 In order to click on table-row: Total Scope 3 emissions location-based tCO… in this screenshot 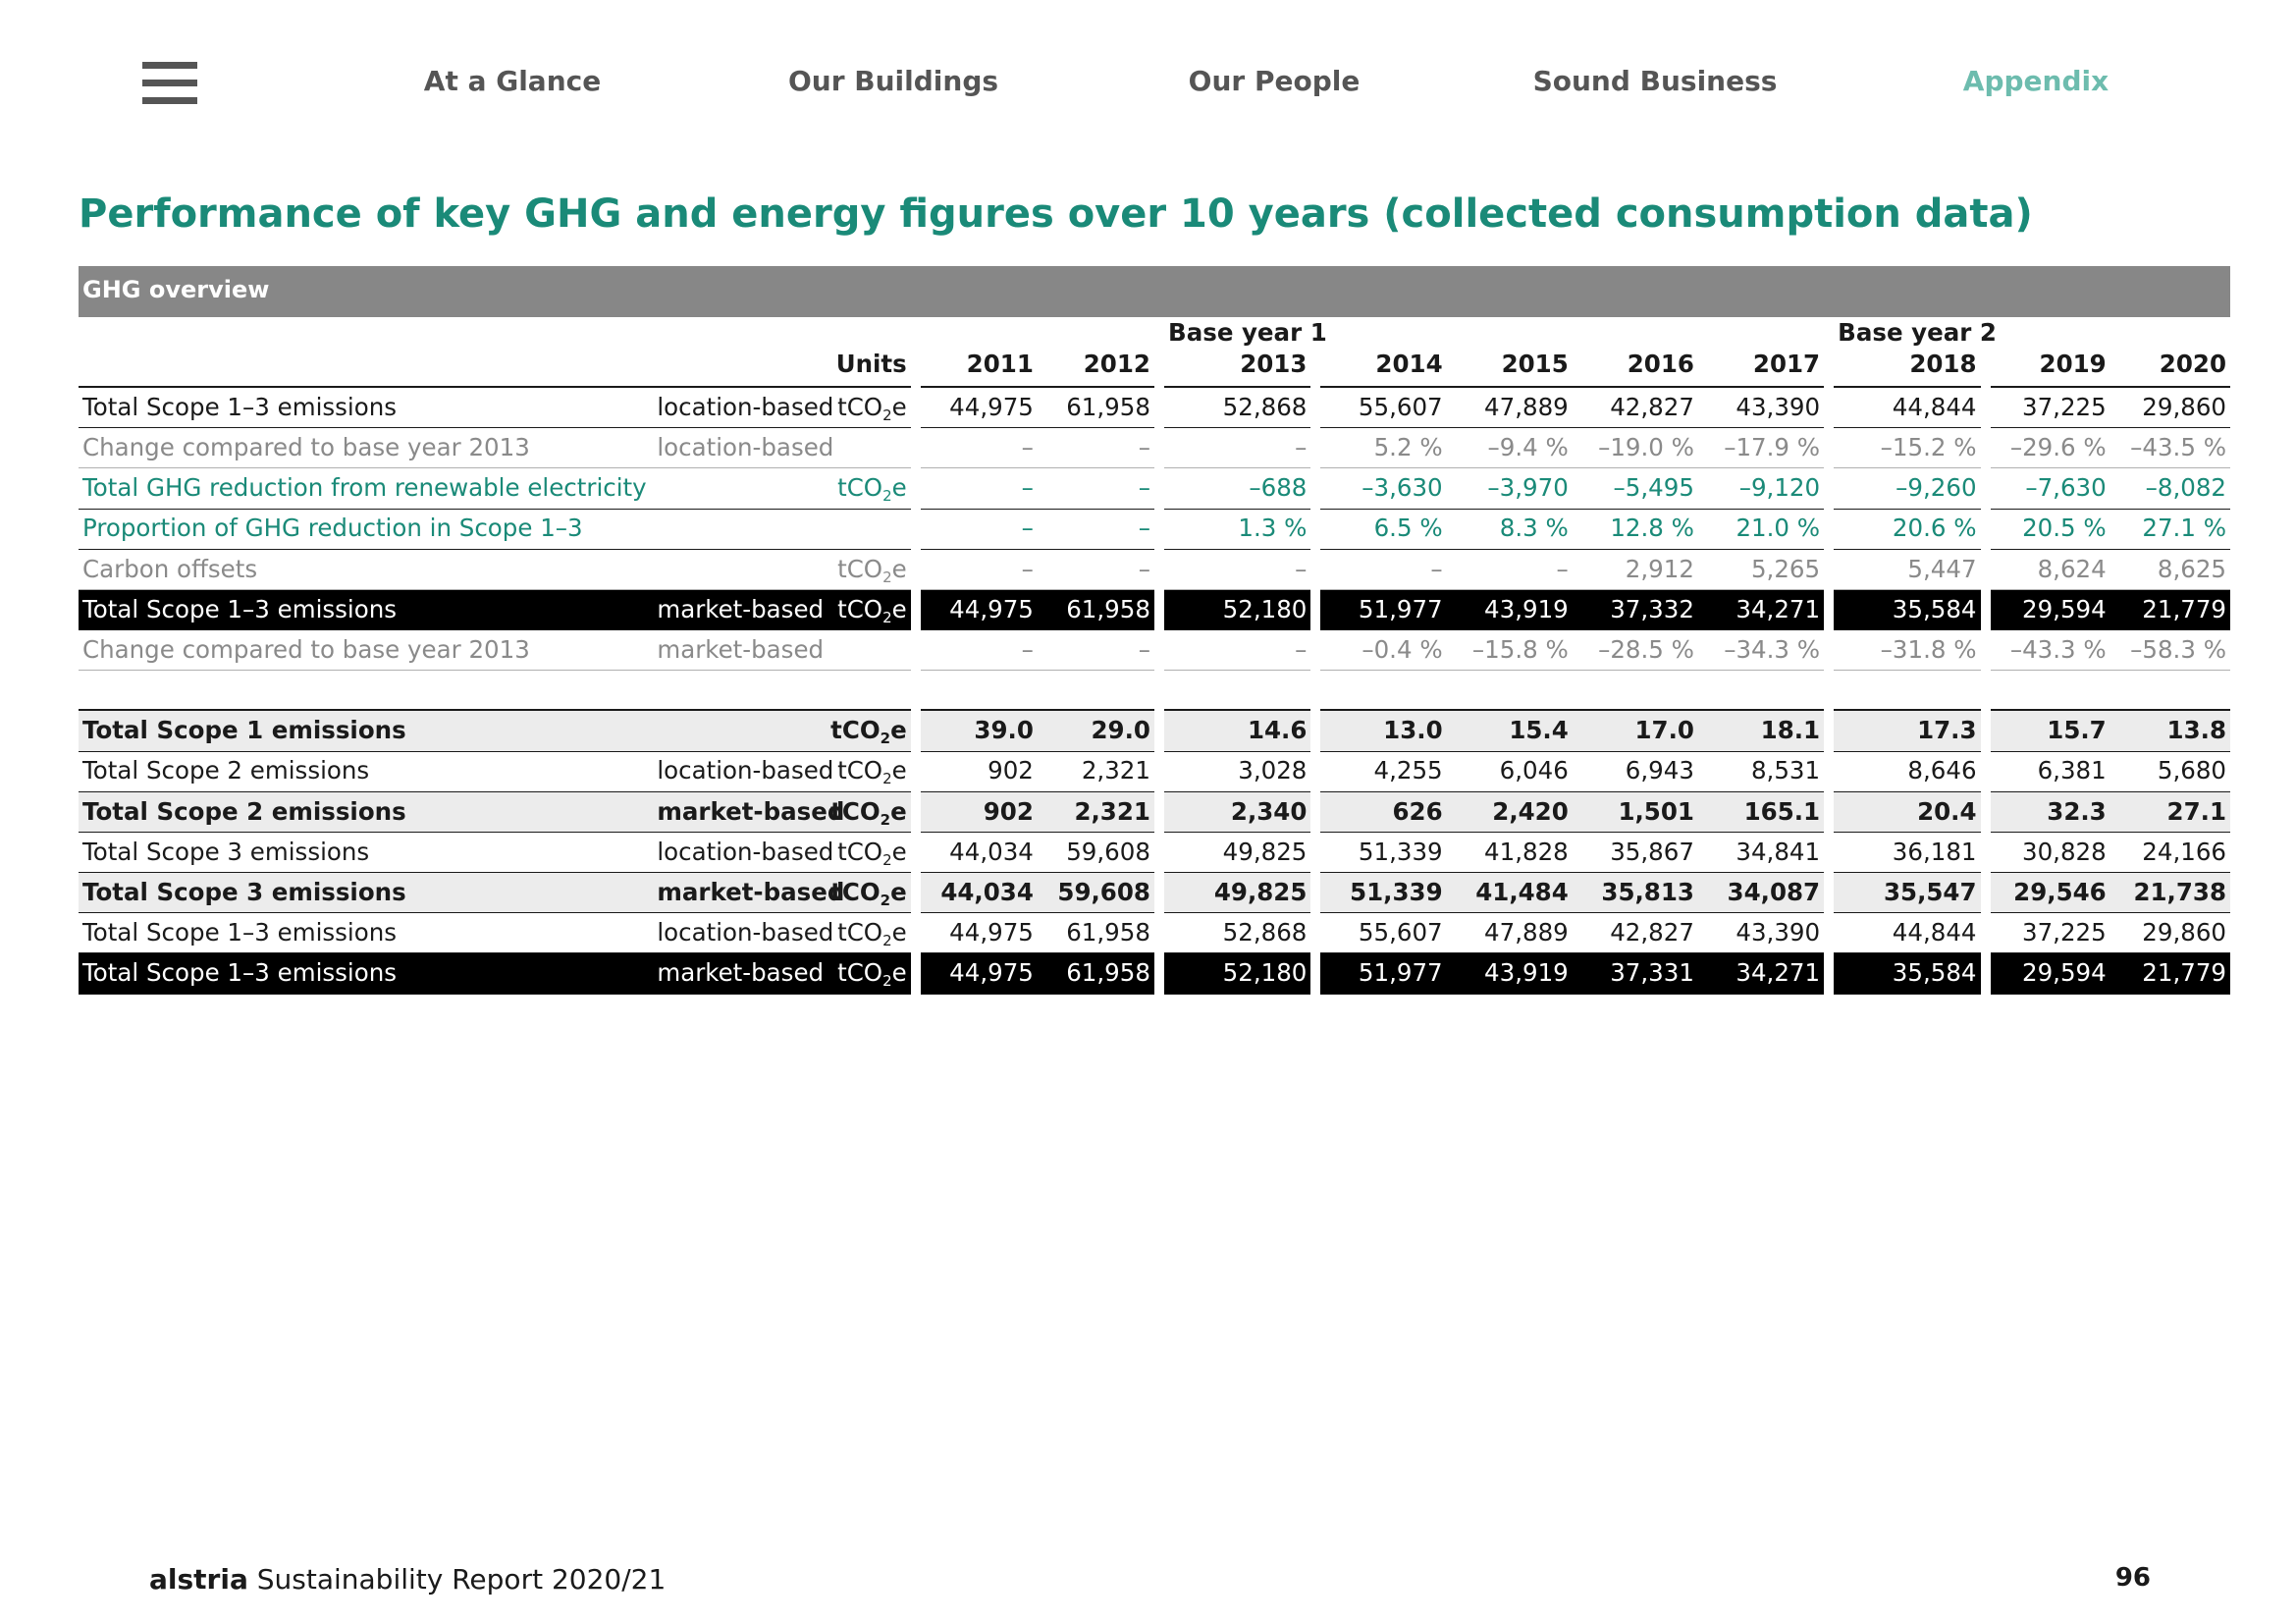, I will do `click(1154, 853)`.